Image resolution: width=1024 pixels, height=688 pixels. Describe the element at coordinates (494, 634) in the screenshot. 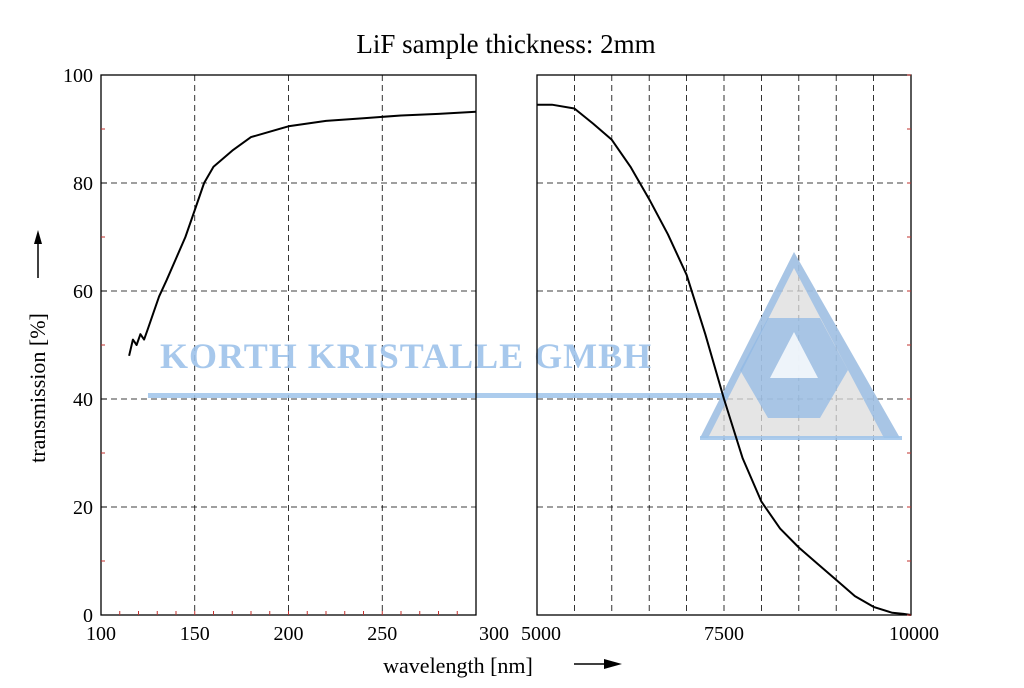

I see `x-tick-label: 300` at that location.